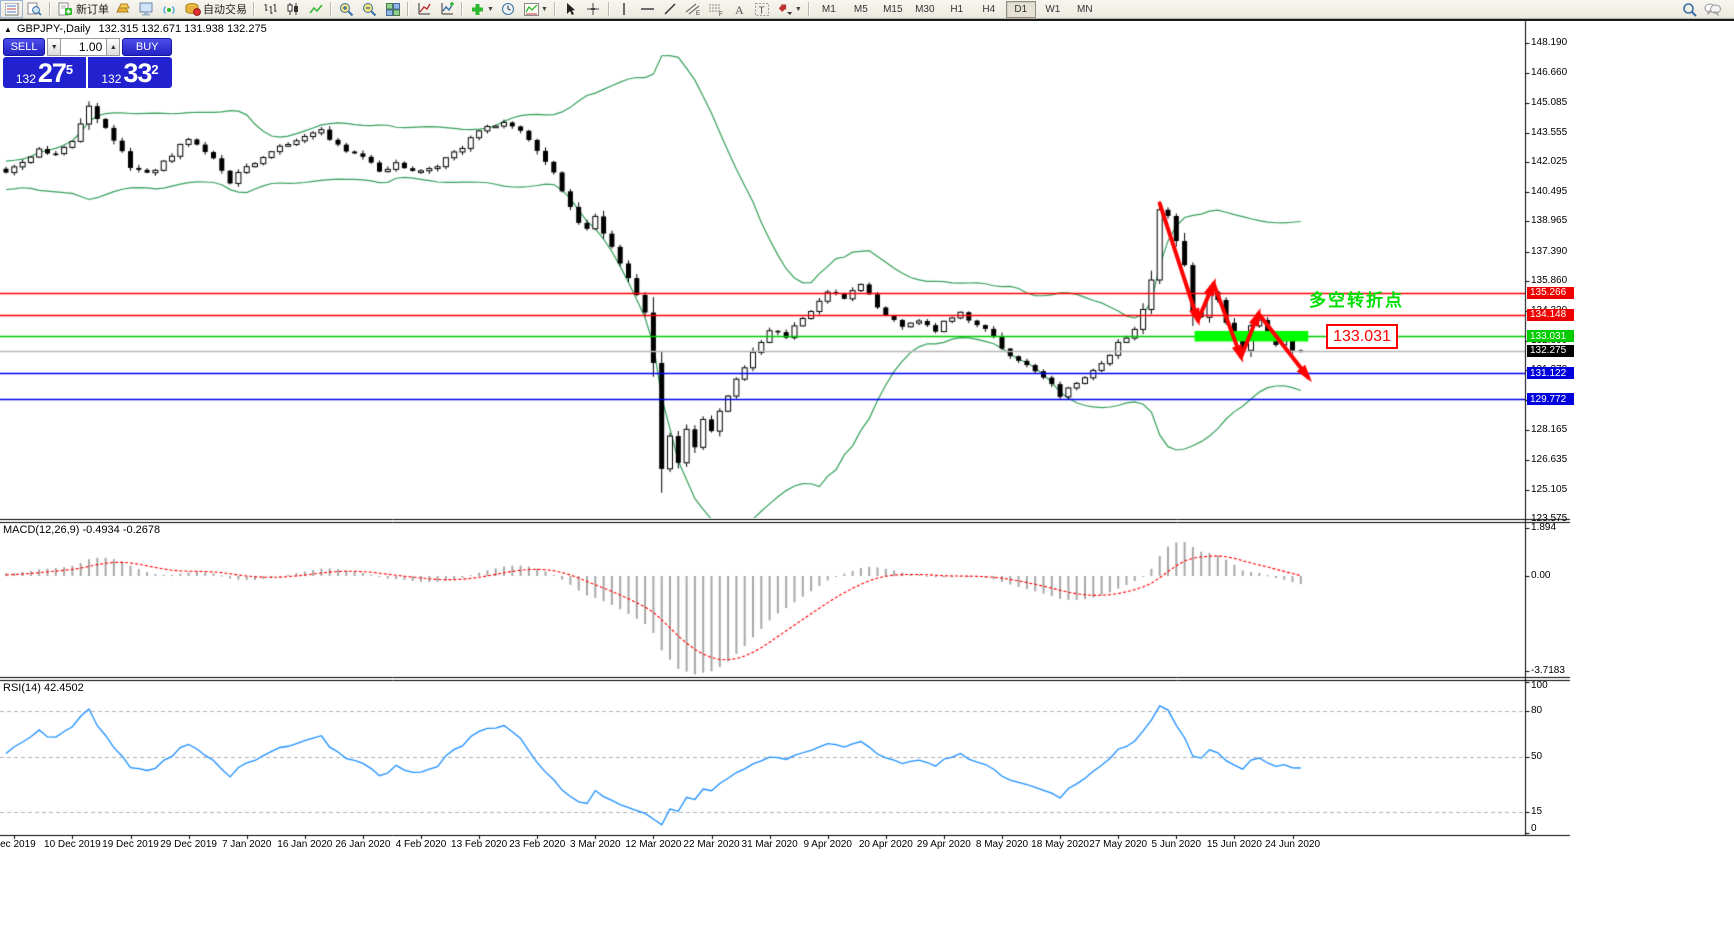  What do you see at coordinates (593, 9) in the screenshot?
I see `crosshair-button` at bounding box center [593, 9].